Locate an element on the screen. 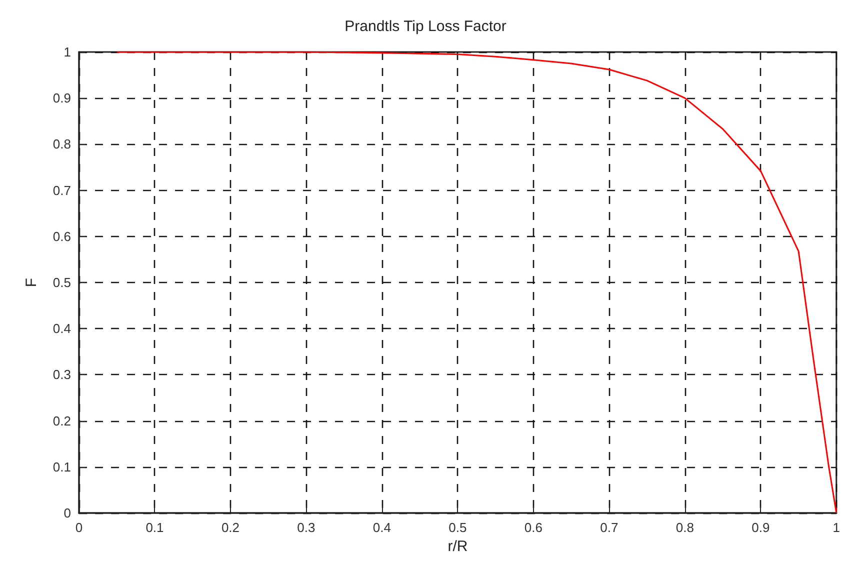  y-tick-label: 0 is located at coordinates (67, 513).